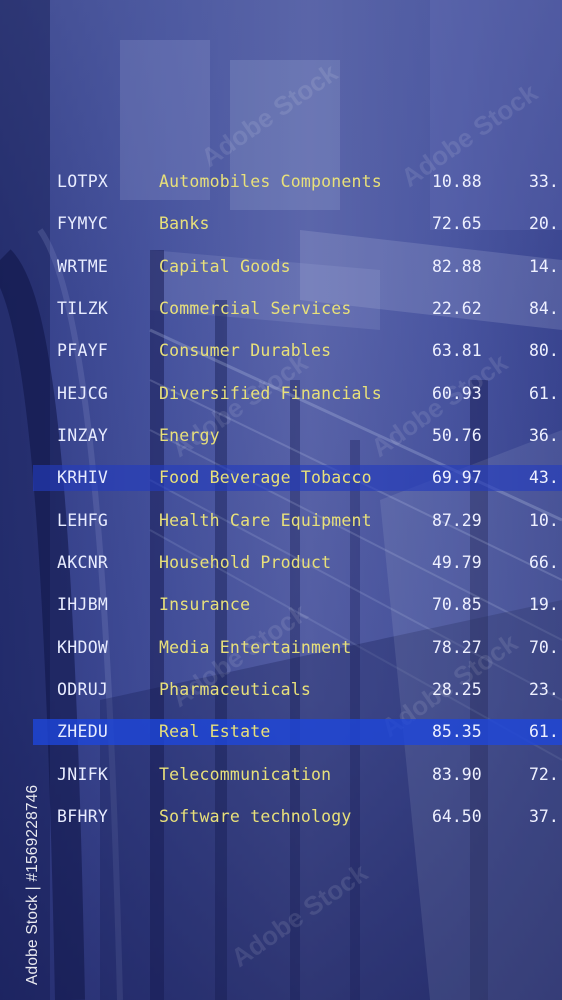 The height and width of the screenshot is (1000, 562). I want to click on sector-name: Banks, so click(184, 223).